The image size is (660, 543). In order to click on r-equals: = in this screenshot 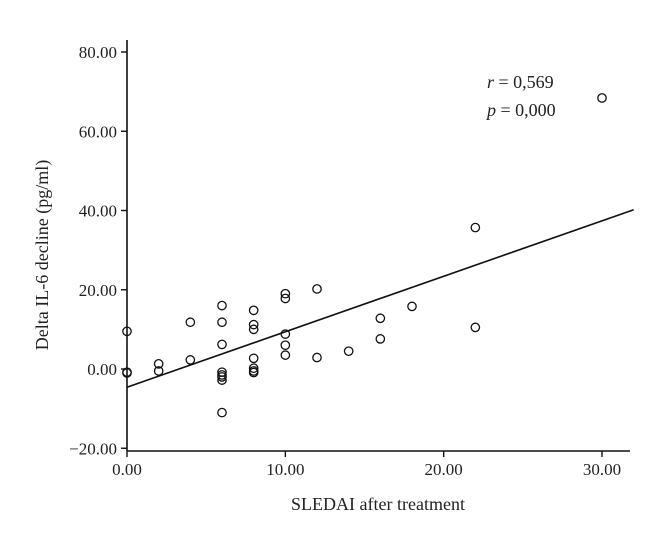, I will do `click(506, 82)`.